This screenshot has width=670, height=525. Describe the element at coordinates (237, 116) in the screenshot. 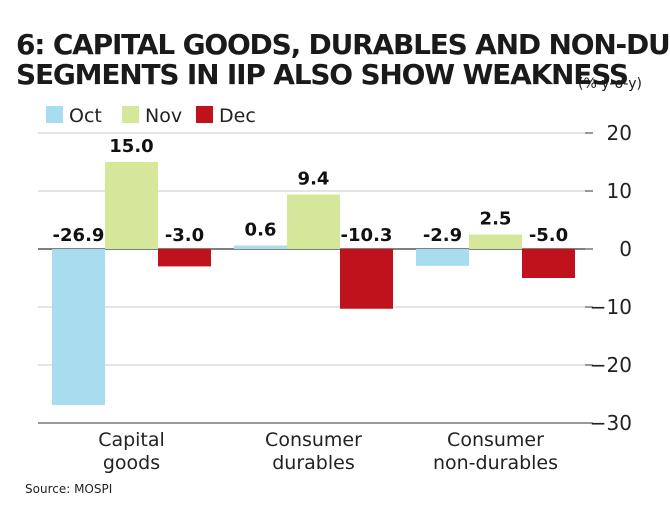

I see `legend-label-dec: Dec` at that location.